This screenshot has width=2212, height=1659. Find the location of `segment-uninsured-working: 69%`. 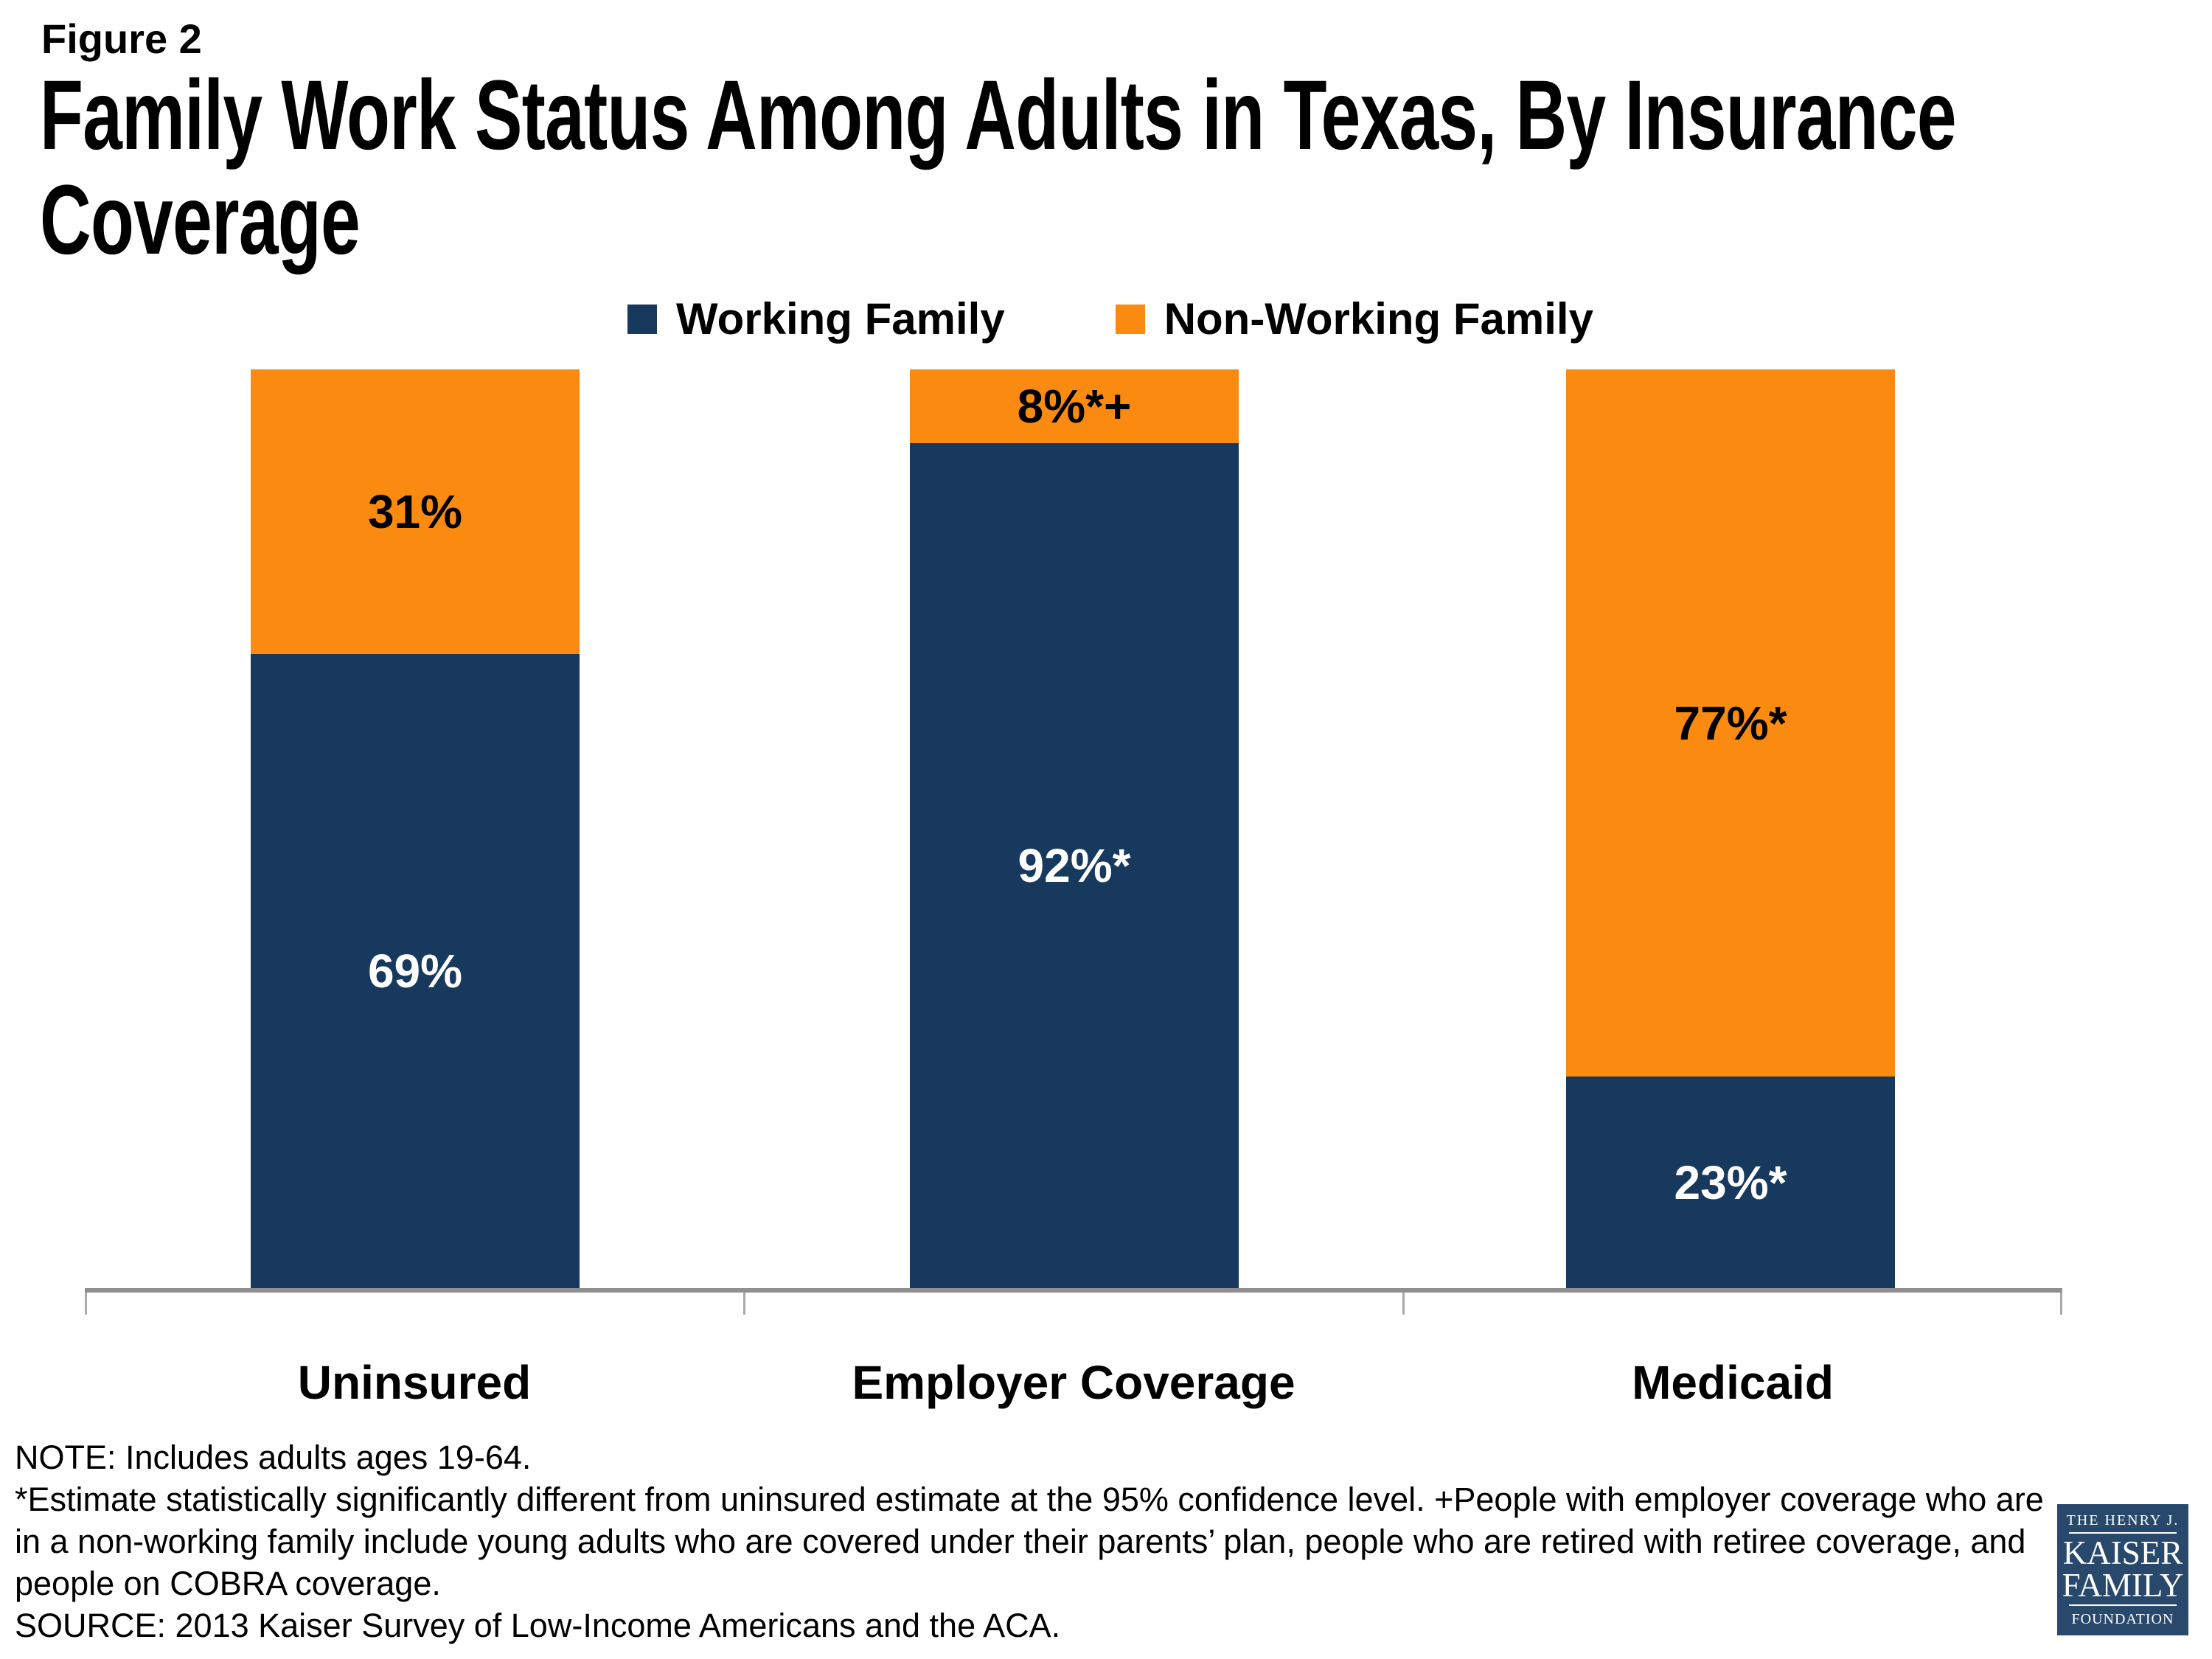

segment-uninsured-working: 69% is located at coordinates (415, 971).